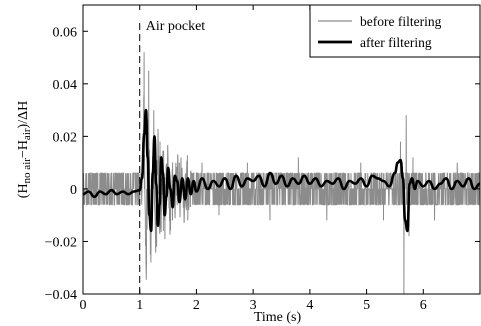 This screenshot has width=481, height=326. What do you see at coordinates (401, 21) in the screenshot?
I see `legend-label-before-filtering: before filtering` at bounding box center [401, 21].